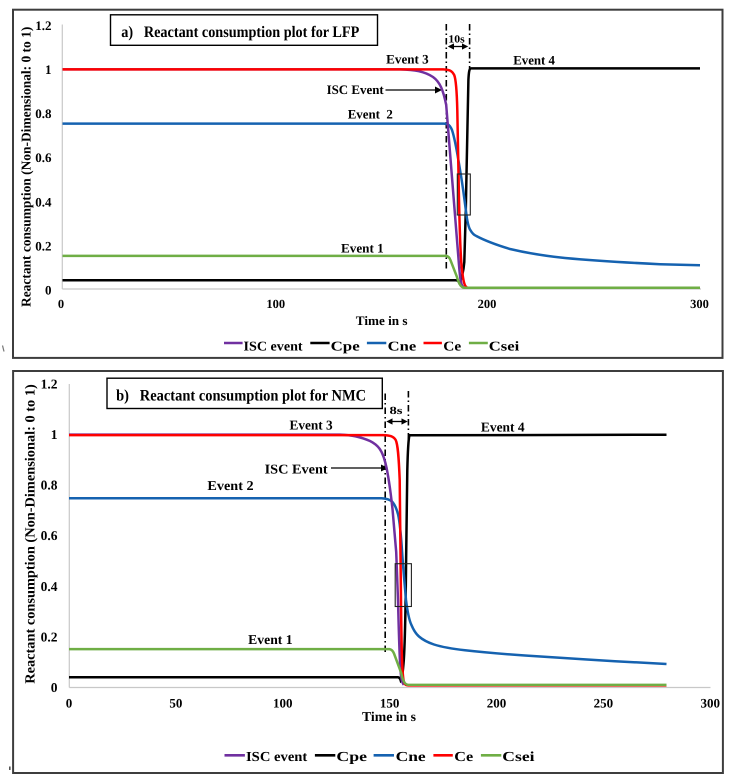 This screenshot has width=744, height=783. What do you see at coordinates (604, 703) in the screenshot?
I see `svg-text: 250` at bounding box center [604, 703].